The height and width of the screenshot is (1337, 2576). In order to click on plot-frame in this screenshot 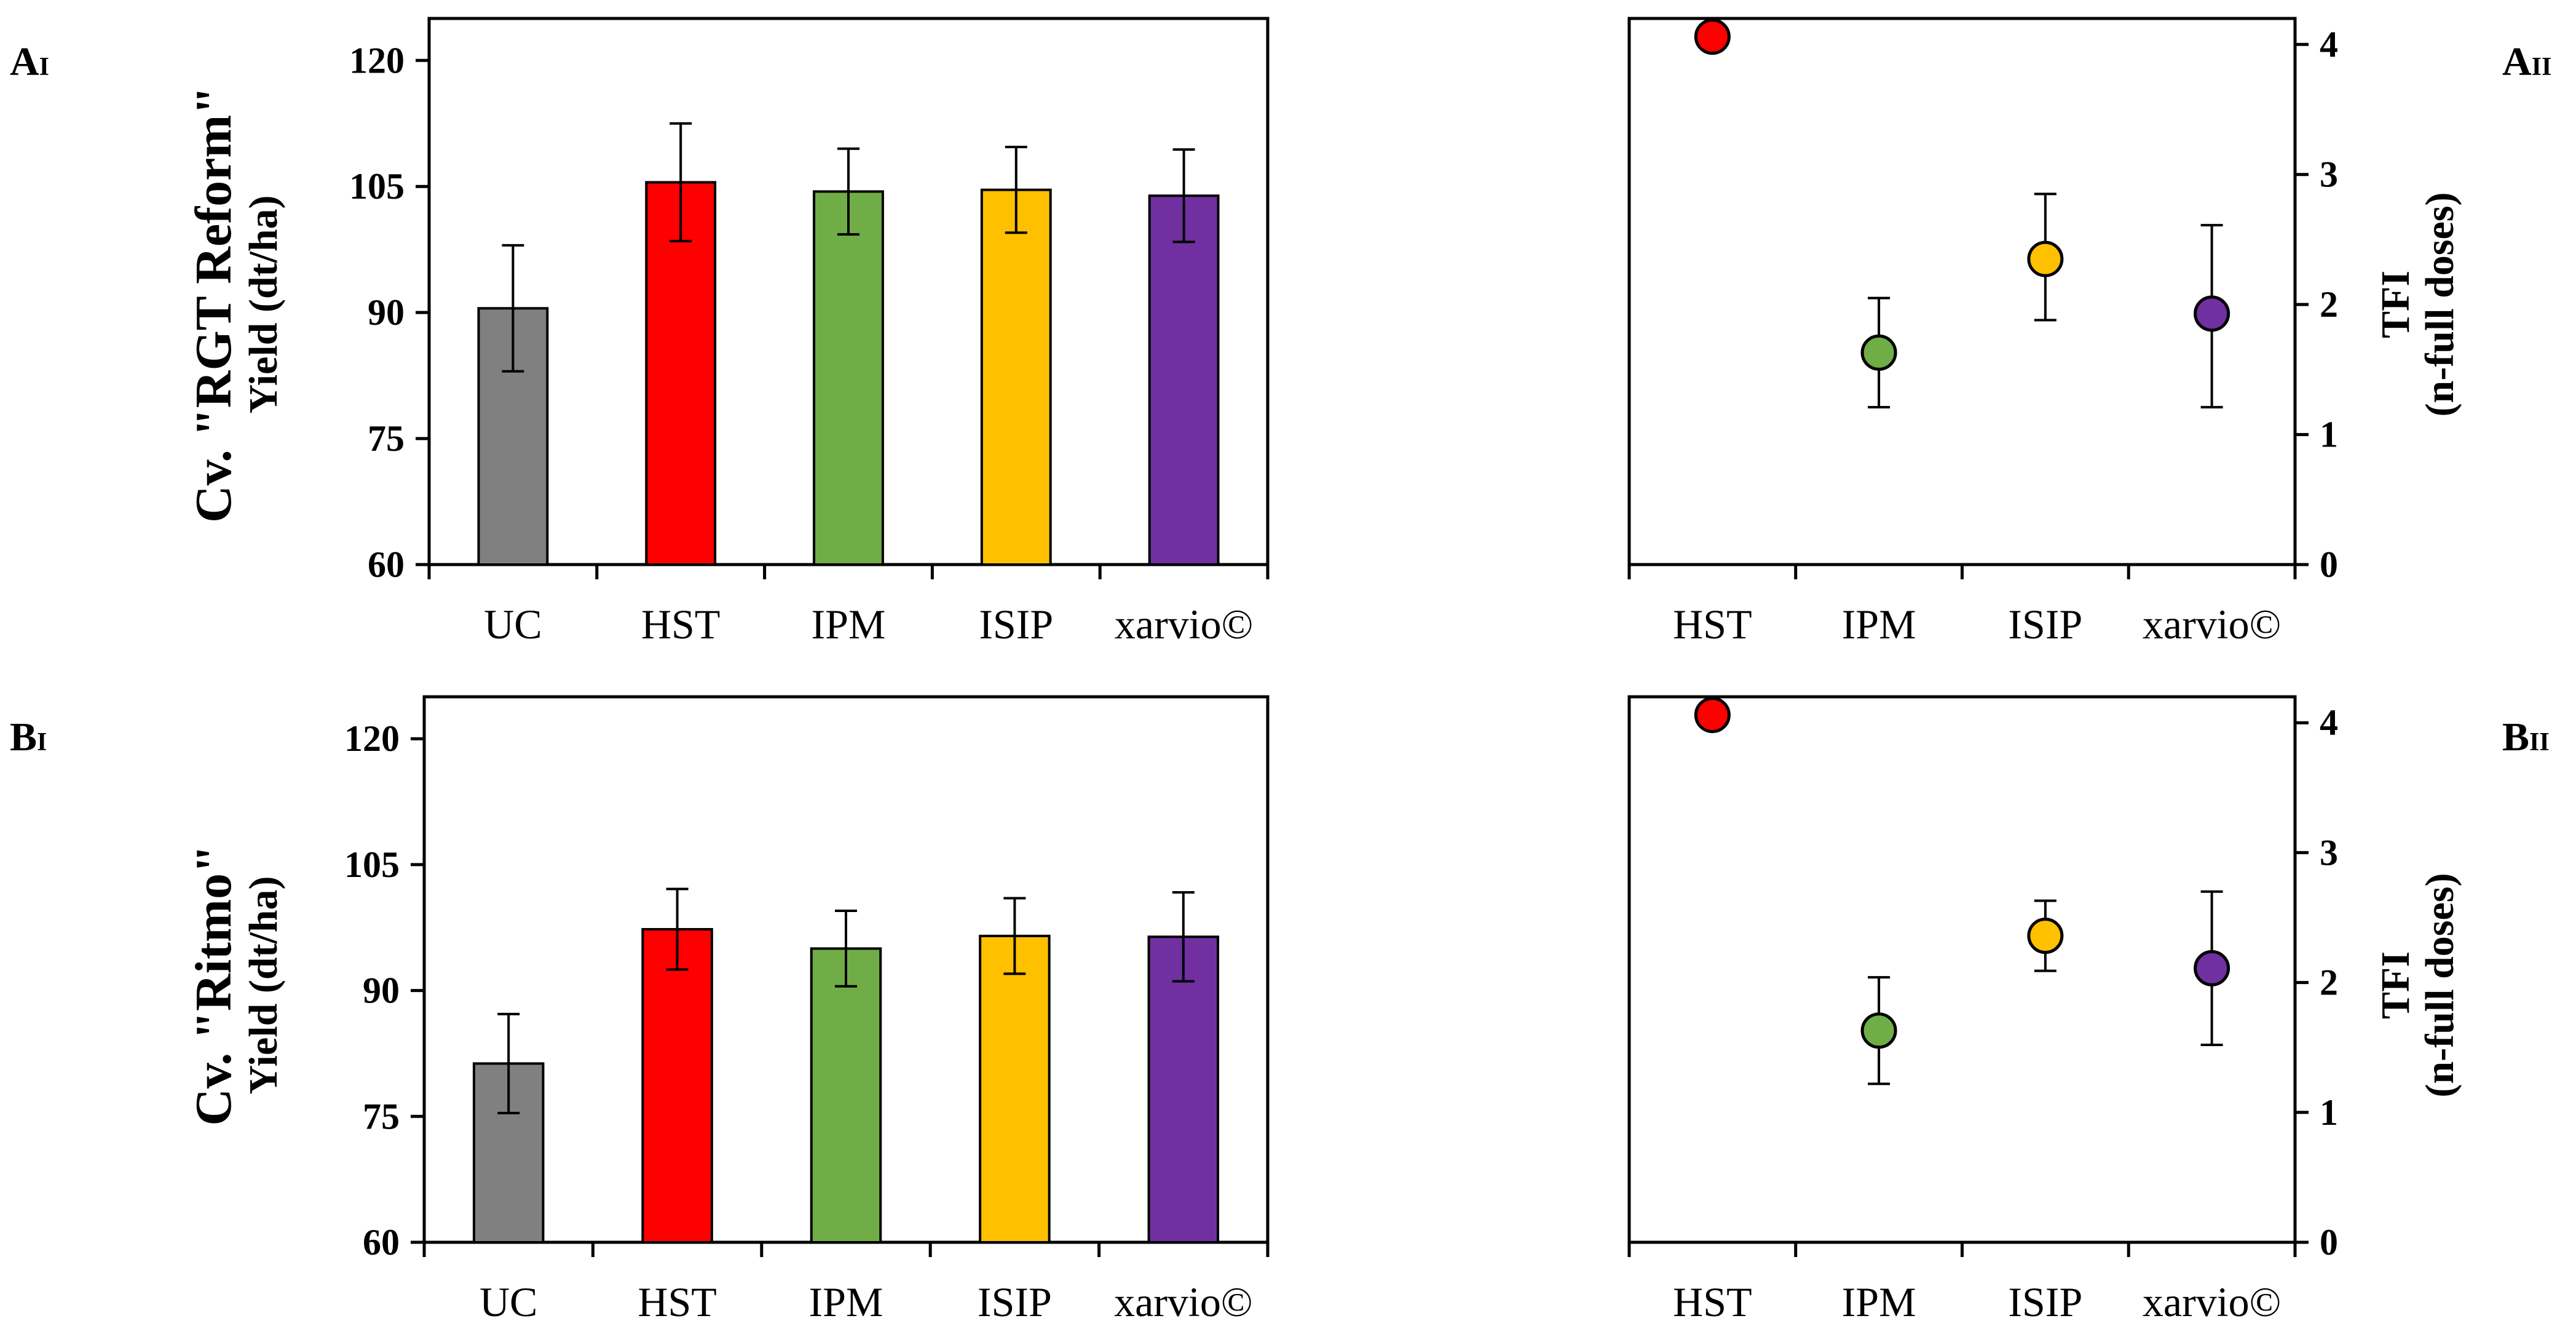, I will do `click(1962, 291)`.